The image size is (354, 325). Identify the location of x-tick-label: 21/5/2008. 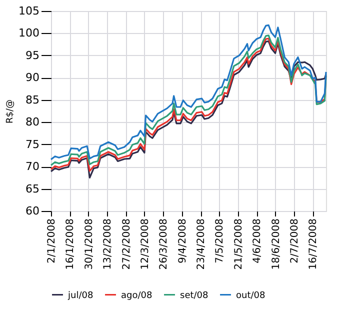
(238, 244).